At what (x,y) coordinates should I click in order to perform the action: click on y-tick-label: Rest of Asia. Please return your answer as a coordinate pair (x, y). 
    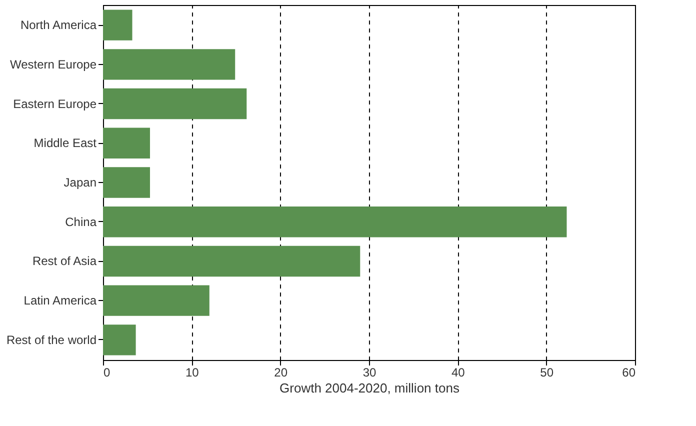
    Looking at the image, I should click on (64, 261).